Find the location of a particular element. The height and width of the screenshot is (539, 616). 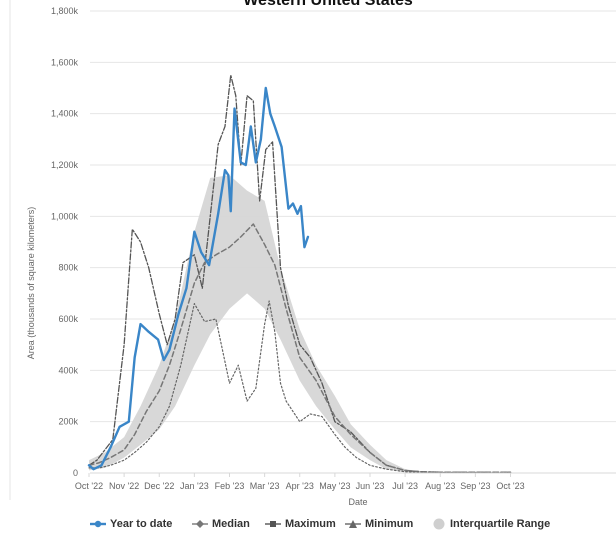

x-tick-label: Feb '23 is located at coordinates (230, 486).